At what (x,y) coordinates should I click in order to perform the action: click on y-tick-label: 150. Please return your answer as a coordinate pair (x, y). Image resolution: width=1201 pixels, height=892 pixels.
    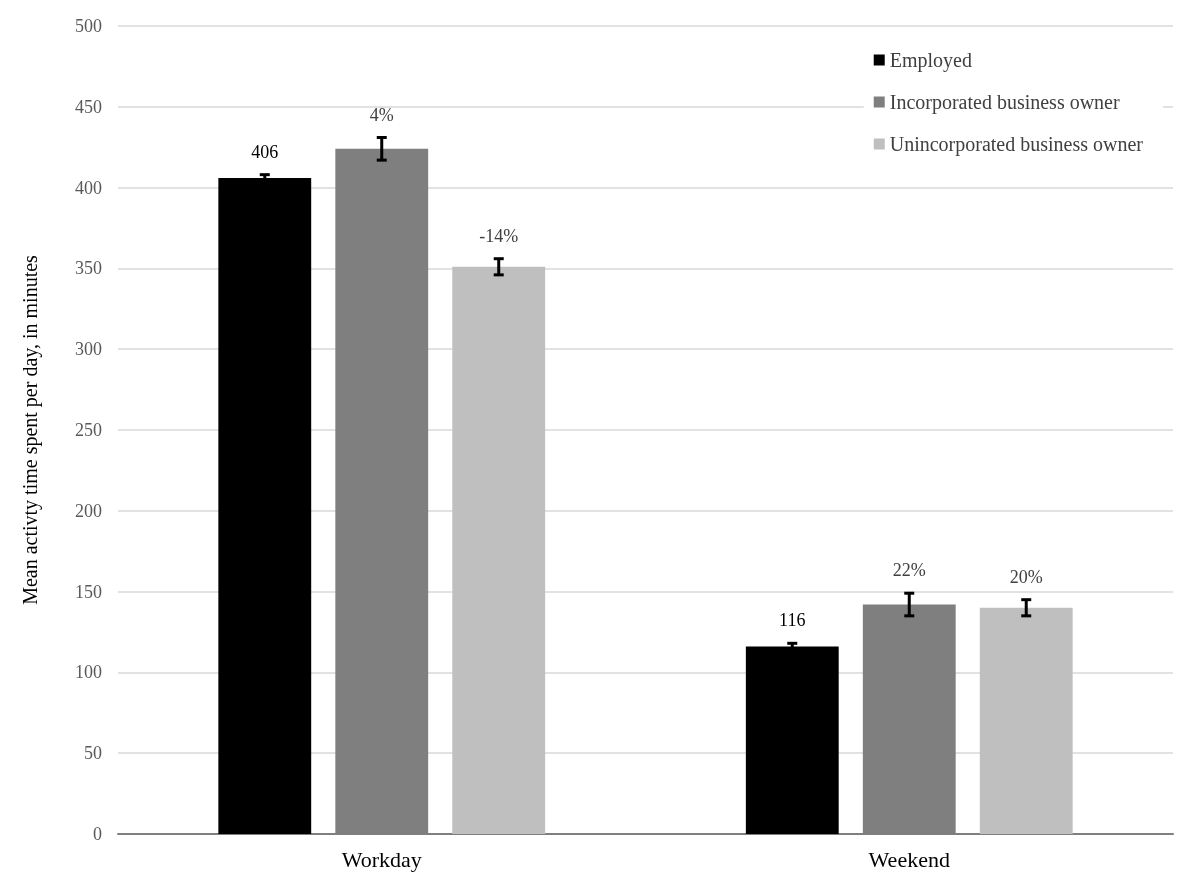
    Looking at the image, I should click on (88, 591).